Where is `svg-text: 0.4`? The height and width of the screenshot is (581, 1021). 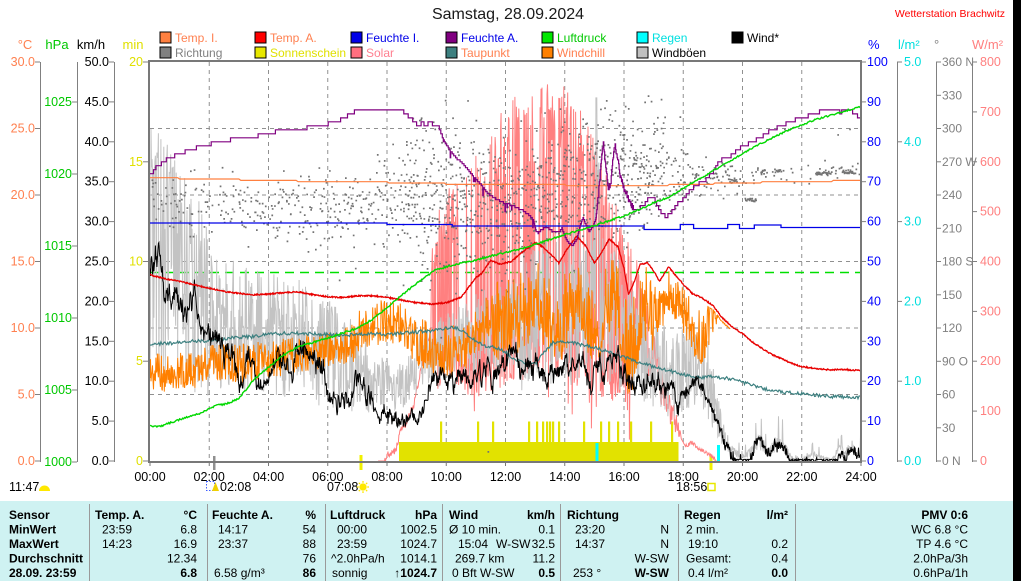
svg-text: 0.4 is located at coordinates (779, 559).